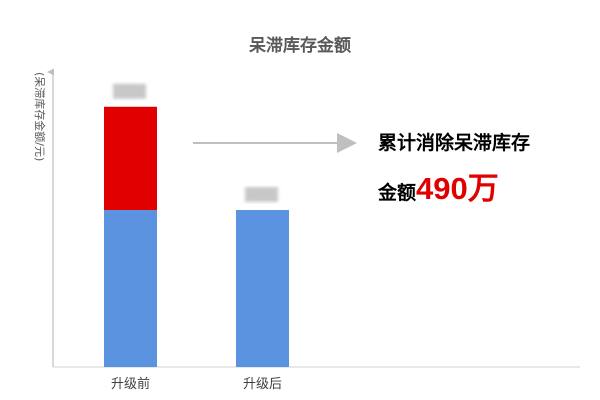  I want to click on x-tick-label: 升级后, so click(262, 384).